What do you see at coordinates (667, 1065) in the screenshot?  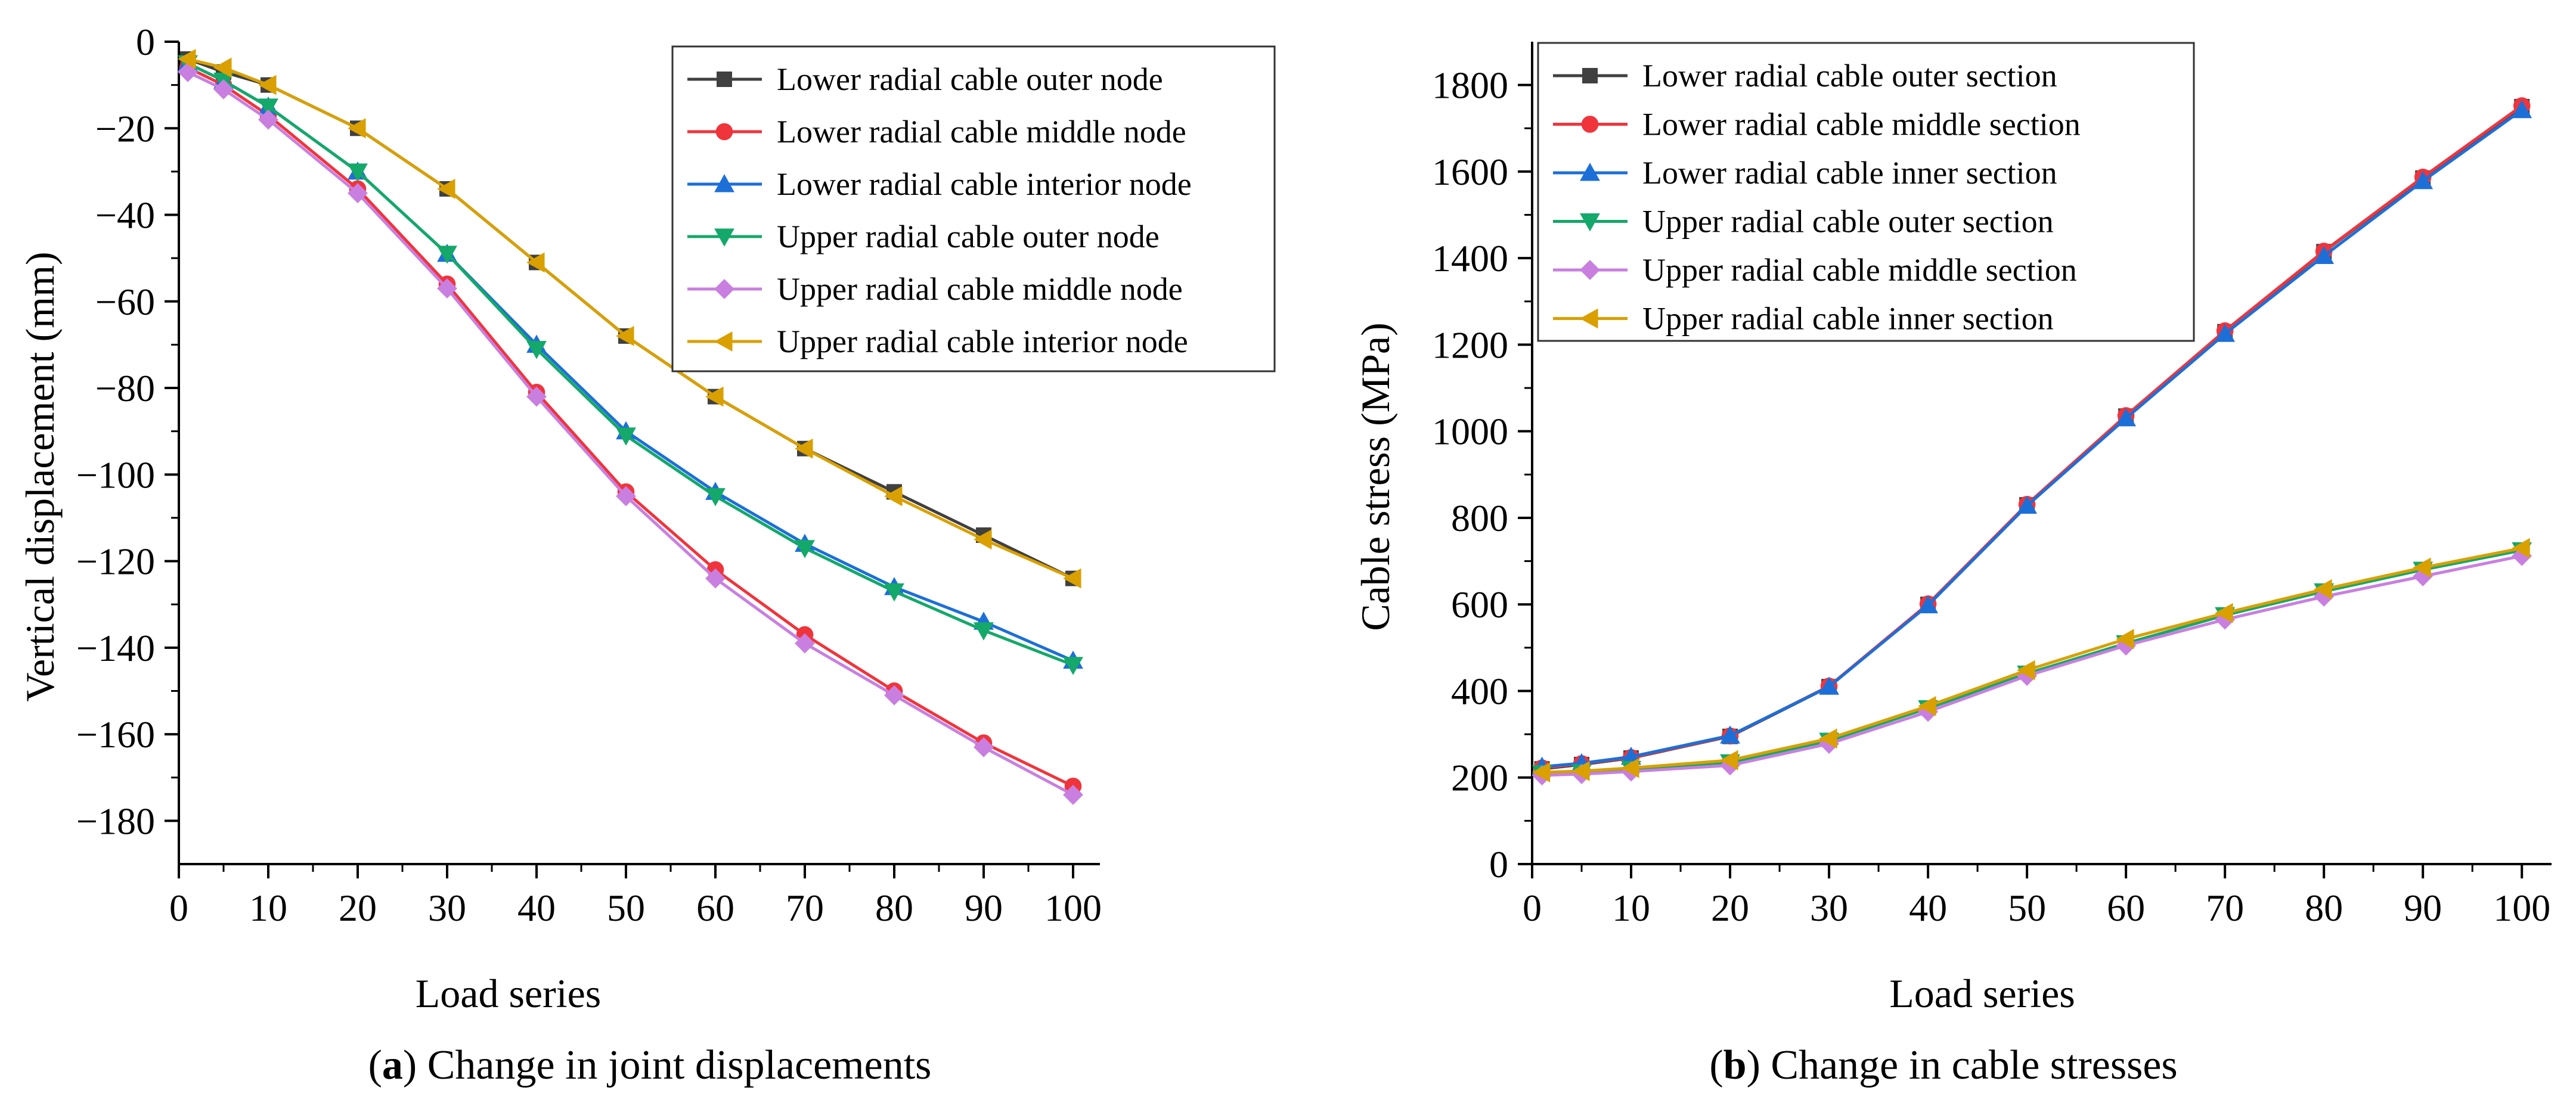 I see `caption-text: ) Change in joint displacements` at bounding box center [667, 1065].